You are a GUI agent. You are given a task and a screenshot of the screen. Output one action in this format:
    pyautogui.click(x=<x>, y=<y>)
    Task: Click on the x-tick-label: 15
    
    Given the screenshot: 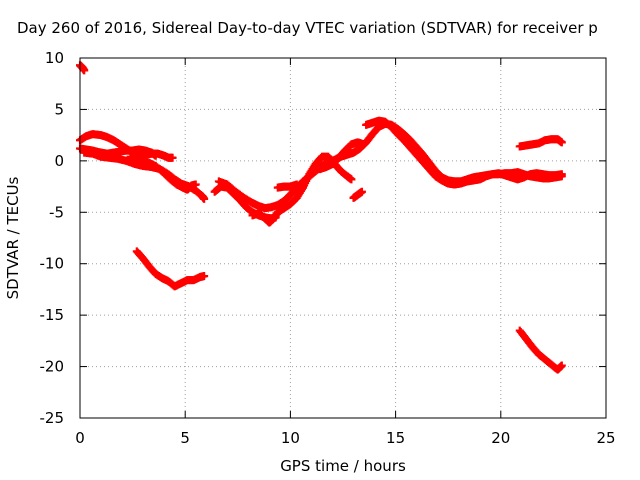 What is the action you would take?
    pyautogui.click(x=395, y=438)
    